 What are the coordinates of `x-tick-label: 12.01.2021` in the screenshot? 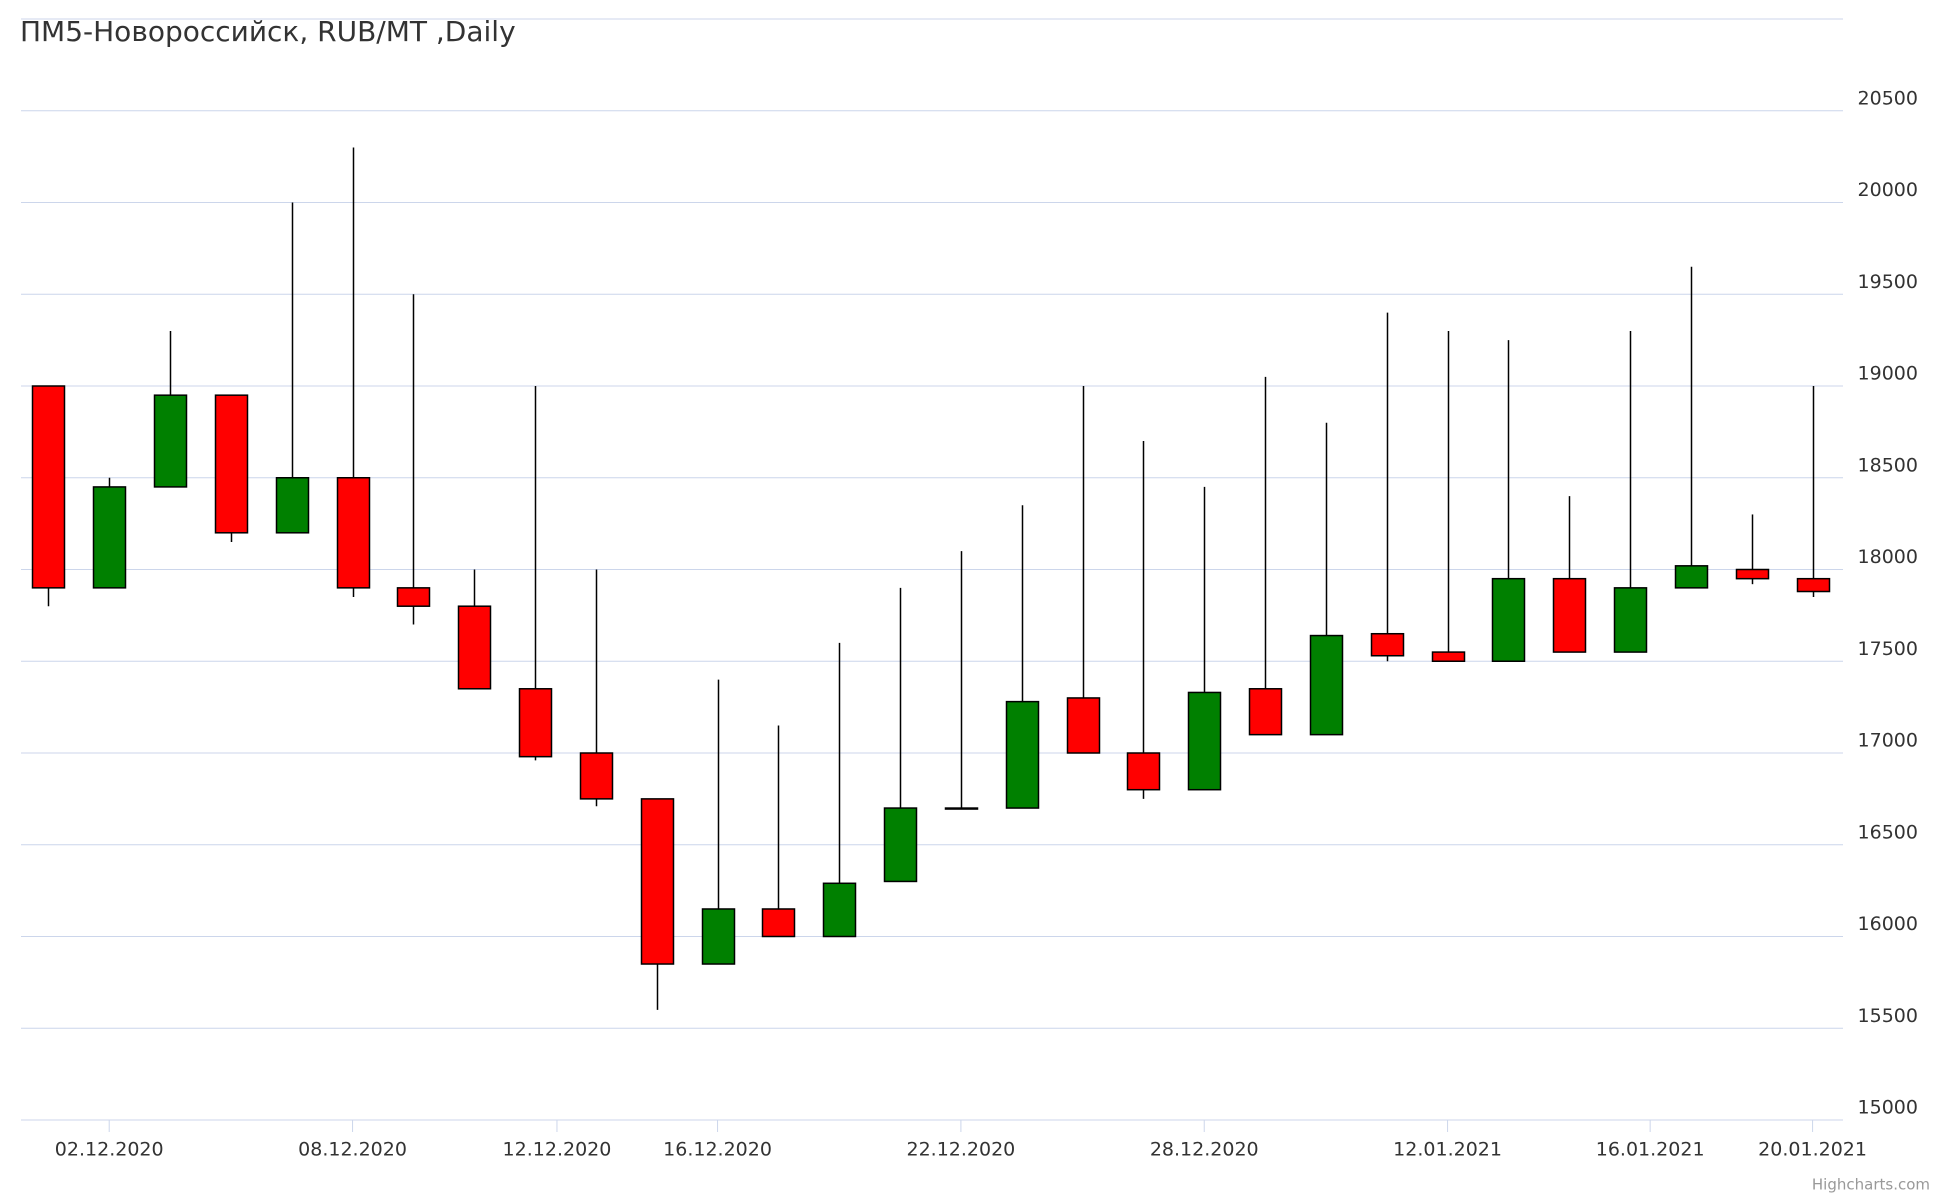 It's located at (1447, 1150).